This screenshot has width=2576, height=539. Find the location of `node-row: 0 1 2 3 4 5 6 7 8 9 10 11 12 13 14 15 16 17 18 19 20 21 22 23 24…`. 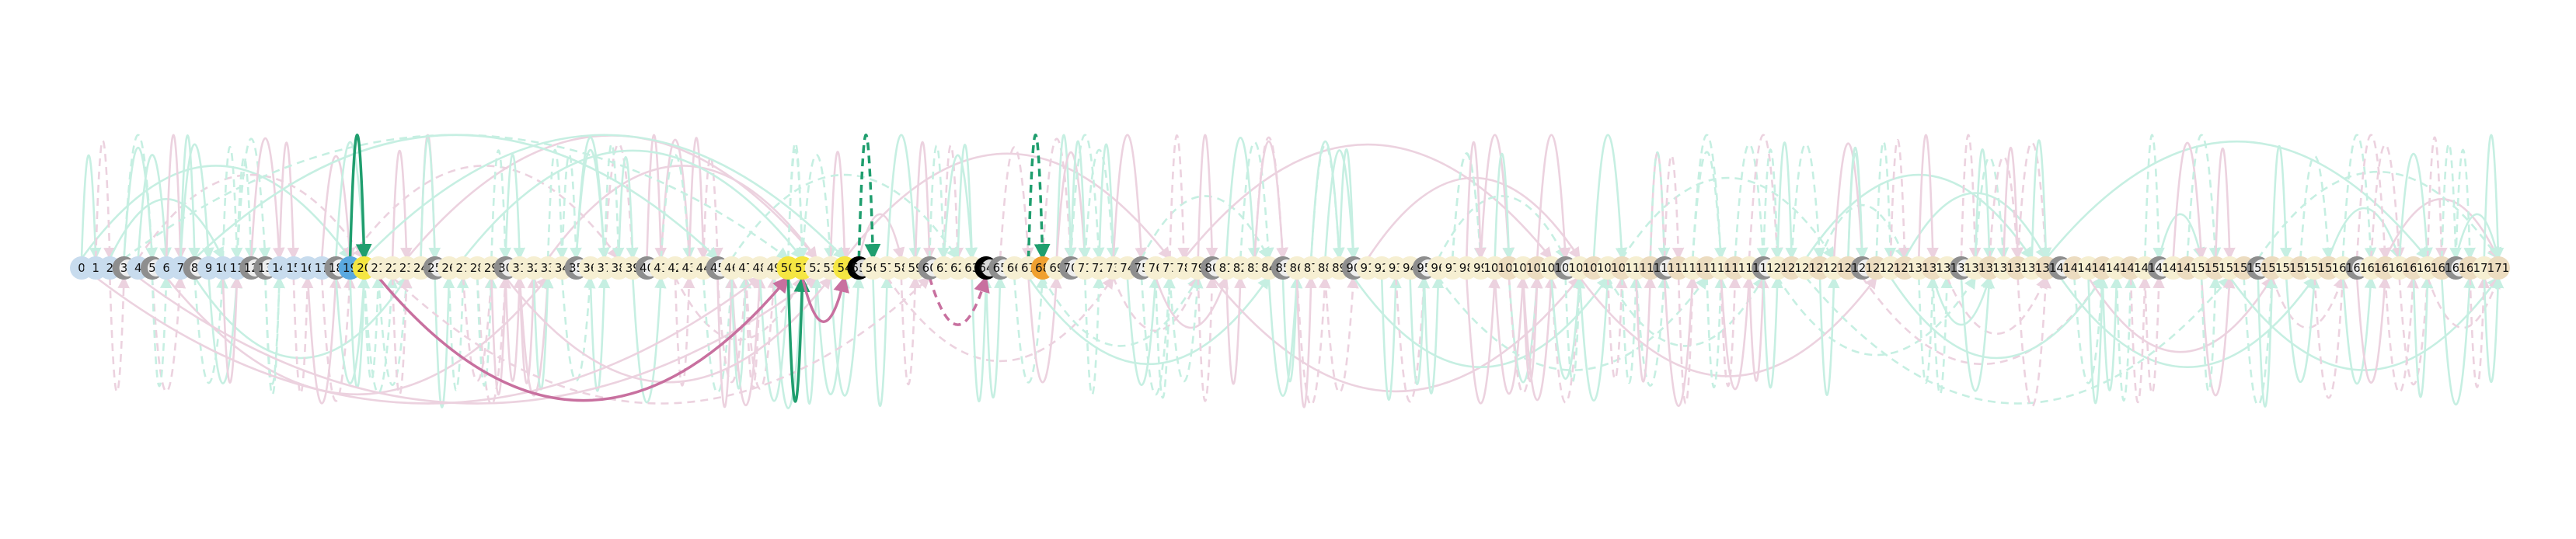

node-row: 0 1 2 3 4 5 6 7 8 9 10 11 12 13 14 15 16 17 18 19 20 21 22 23 24… is located at coordinates (1290, 268).